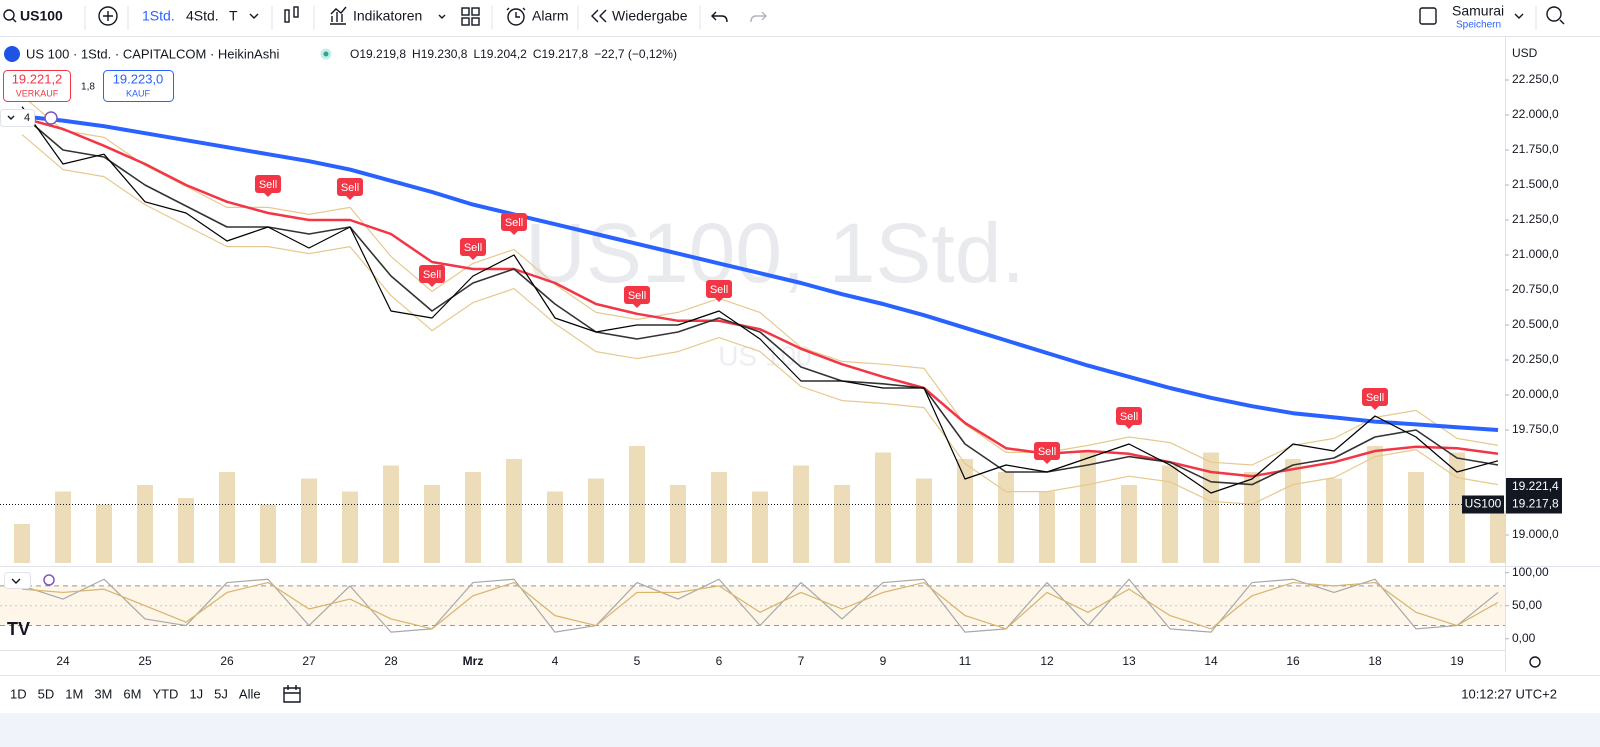 The width and height of the screenshot is (1600, 747). What do you see at coordinates (475, 11) in the screenshot?
I see `grid-icon` at bounding box center [475, 11].